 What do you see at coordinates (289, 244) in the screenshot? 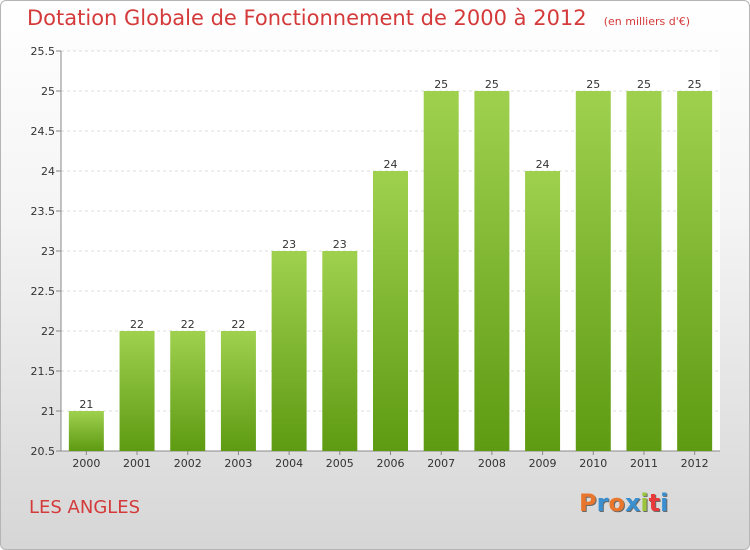
I see `data-label-2004: 23` at bounding box center [289, 244].